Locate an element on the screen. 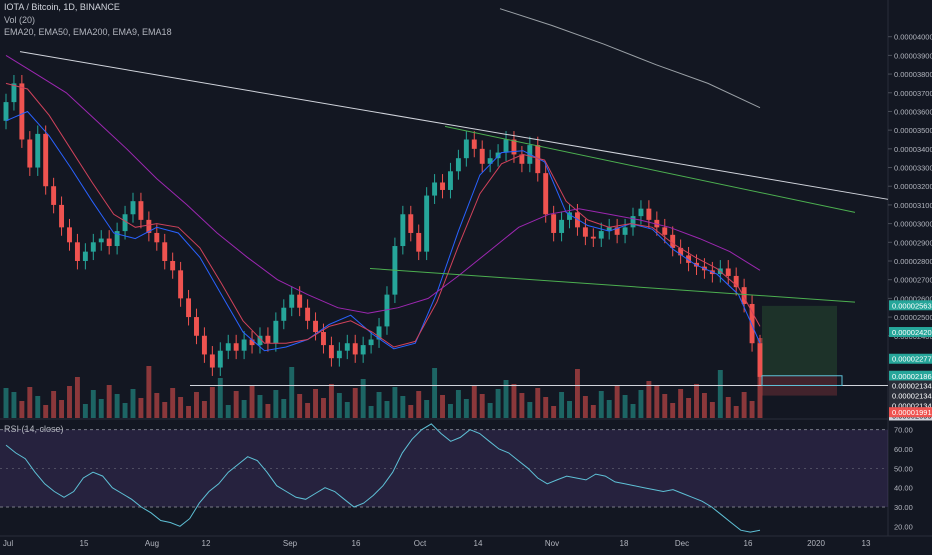 This screenshot has height=555, width=932. y-tick-label: 0.00003100 is located at coordinates (913, 205).